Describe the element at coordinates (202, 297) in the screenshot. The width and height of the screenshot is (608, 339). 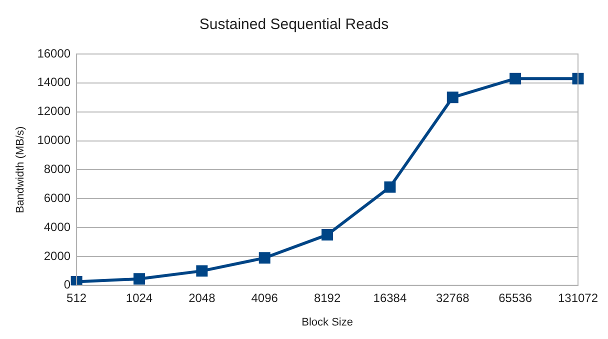
I see `x-tick-label: 2048` at that location.